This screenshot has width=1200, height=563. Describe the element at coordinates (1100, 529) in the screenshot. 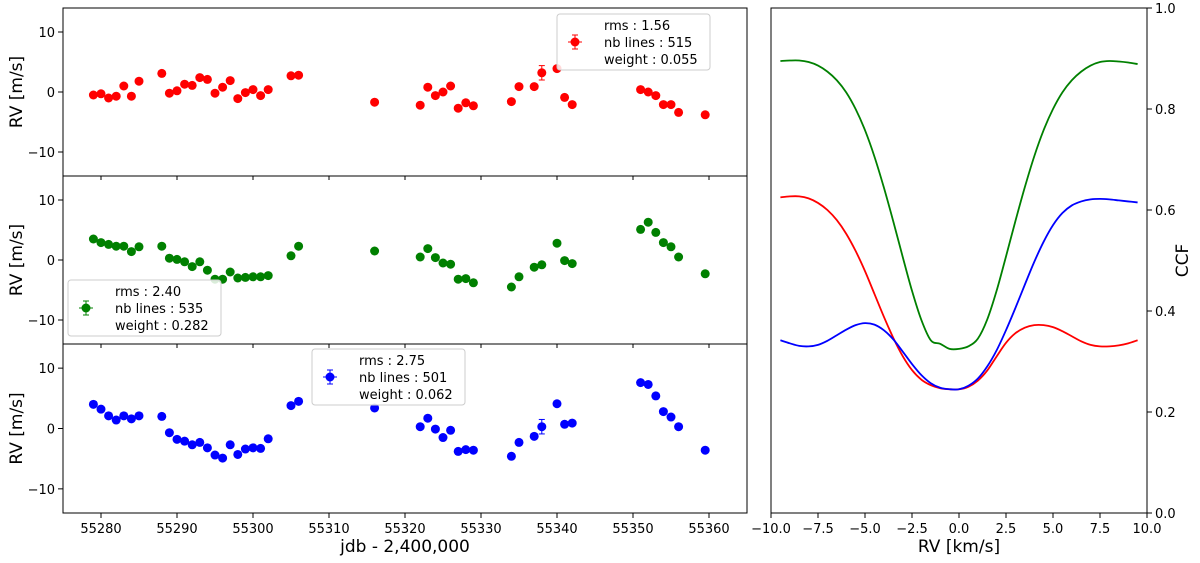

I see `x-tick-label: 7.5` at that location.